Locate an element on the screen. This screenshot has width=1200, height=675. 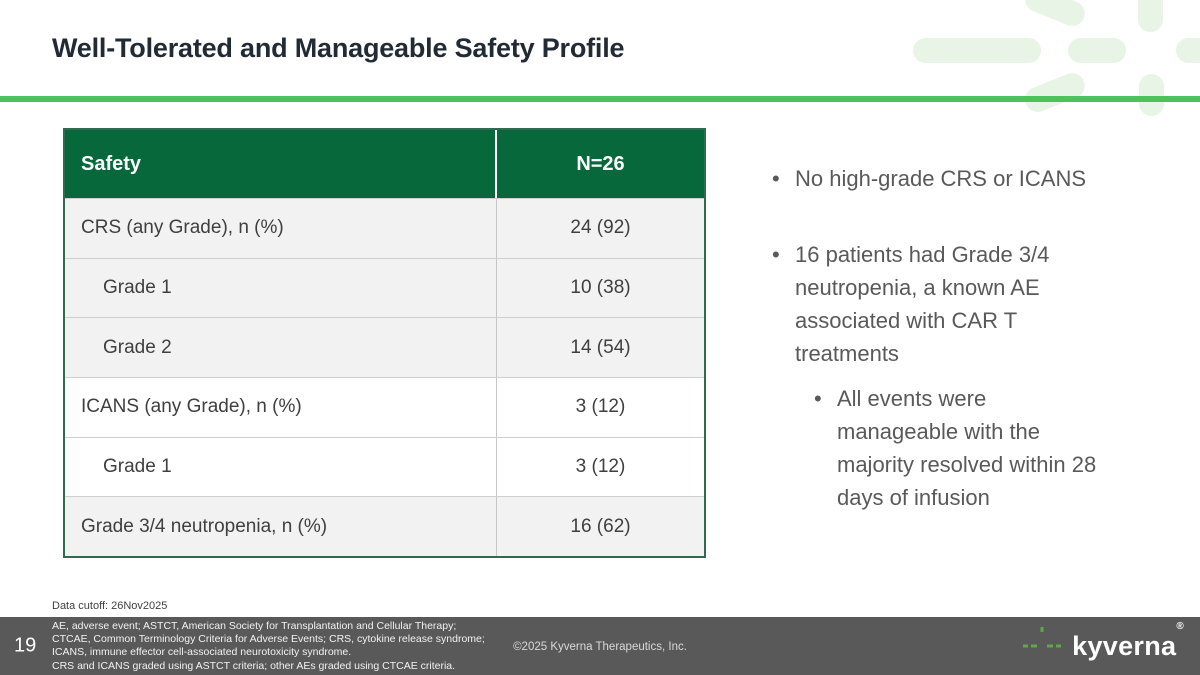
table-row: Grade 2 14 (54) is located at coordinates (384, 347).